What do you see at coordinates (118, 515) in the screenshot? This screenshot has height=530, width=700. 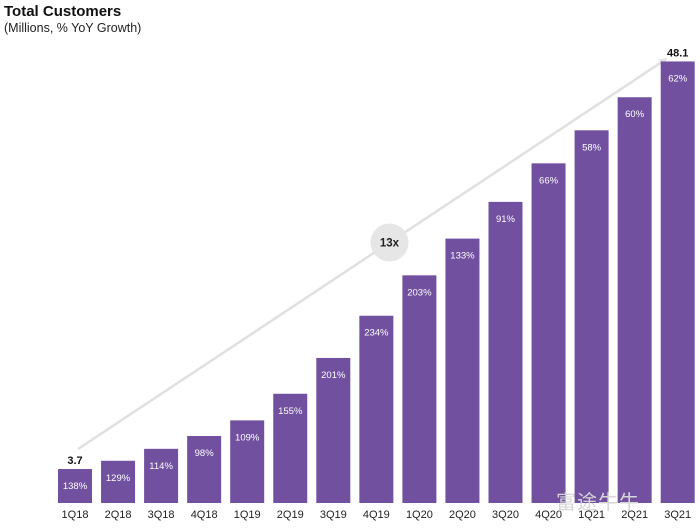 I see `x-tick-2Q18: 2Q18` at bounding box center [118, 515].